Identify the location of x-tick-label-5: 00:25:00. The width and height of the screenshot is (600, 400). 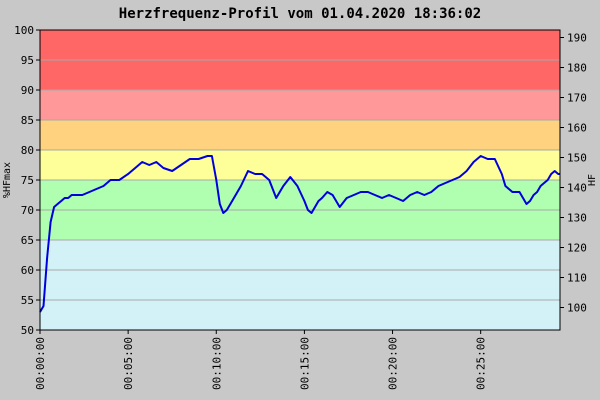
(481, 363).